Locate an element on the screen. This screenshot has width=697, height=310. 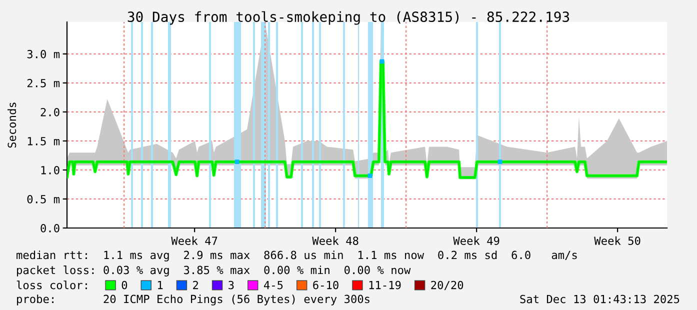
legend-label: 6-10 is located at coordinates (325, 285).